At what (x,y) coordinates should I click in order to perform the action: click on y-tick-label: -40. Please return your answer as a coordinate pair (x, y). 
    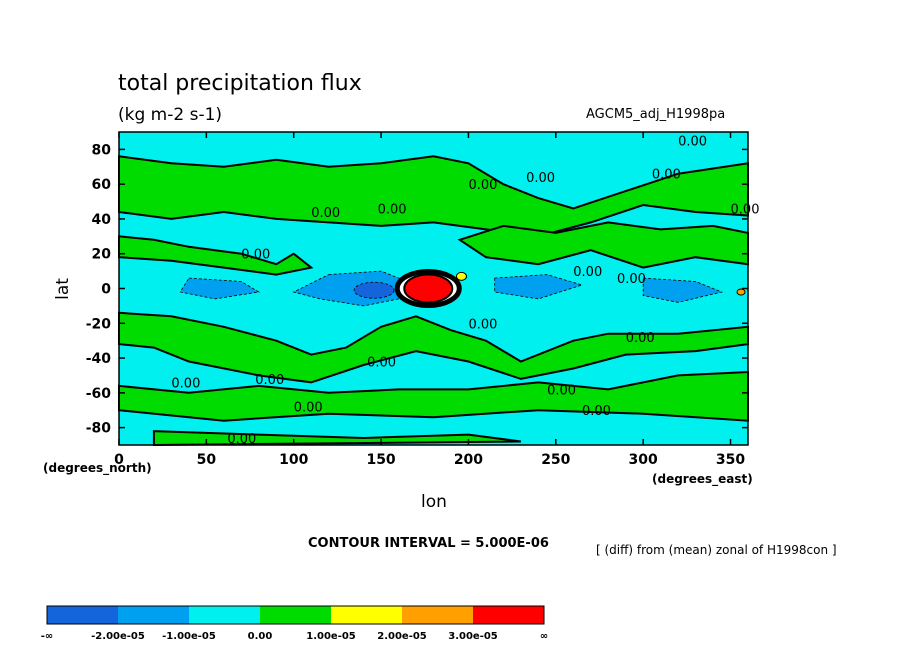
    Looking at the image, I should click on (99, 359).